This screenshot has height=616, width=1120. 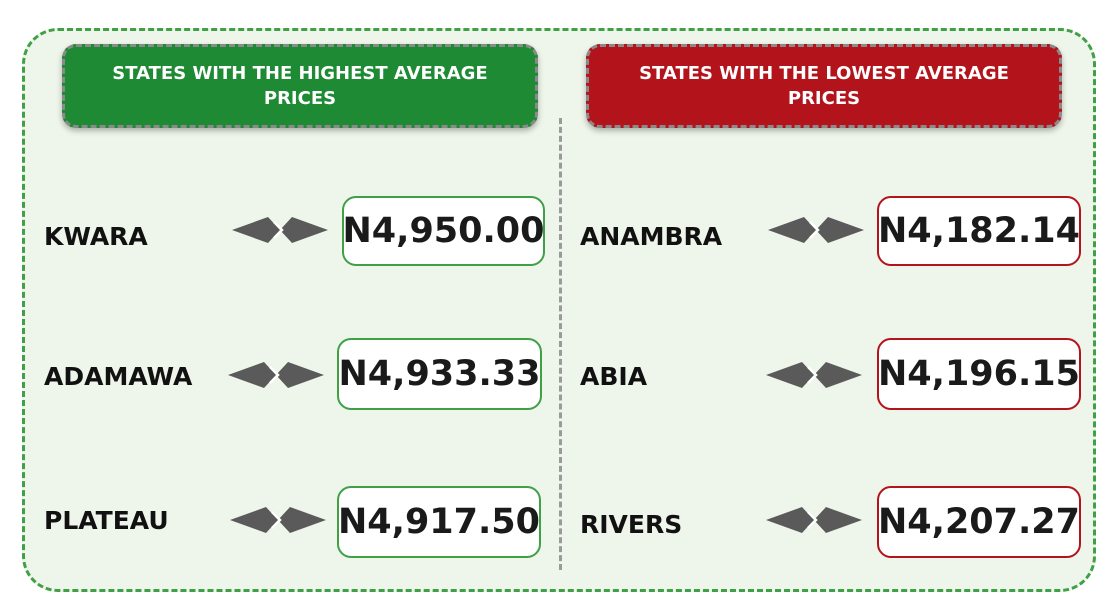 I want to click on price-box: N4,950.00, so click(x=443, y=231).